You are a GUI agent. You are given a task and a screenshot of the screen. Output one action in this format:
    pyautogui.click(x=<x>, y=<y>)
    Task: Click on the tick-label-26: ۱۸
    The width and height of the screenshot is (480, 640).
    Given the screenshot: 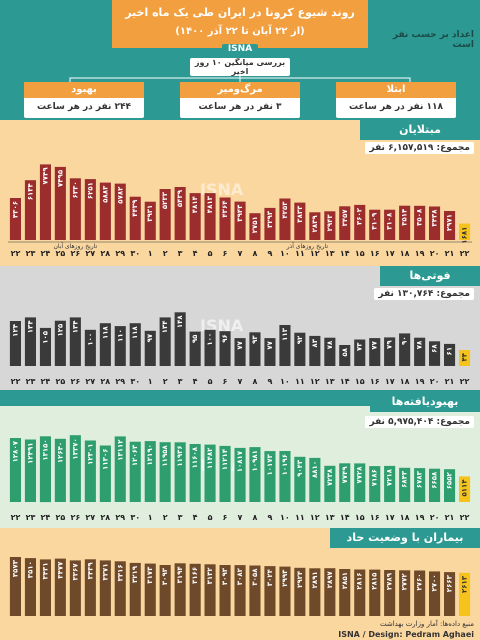 What is the action you would take?
    pyautogui.click(x=405, y=253)
    